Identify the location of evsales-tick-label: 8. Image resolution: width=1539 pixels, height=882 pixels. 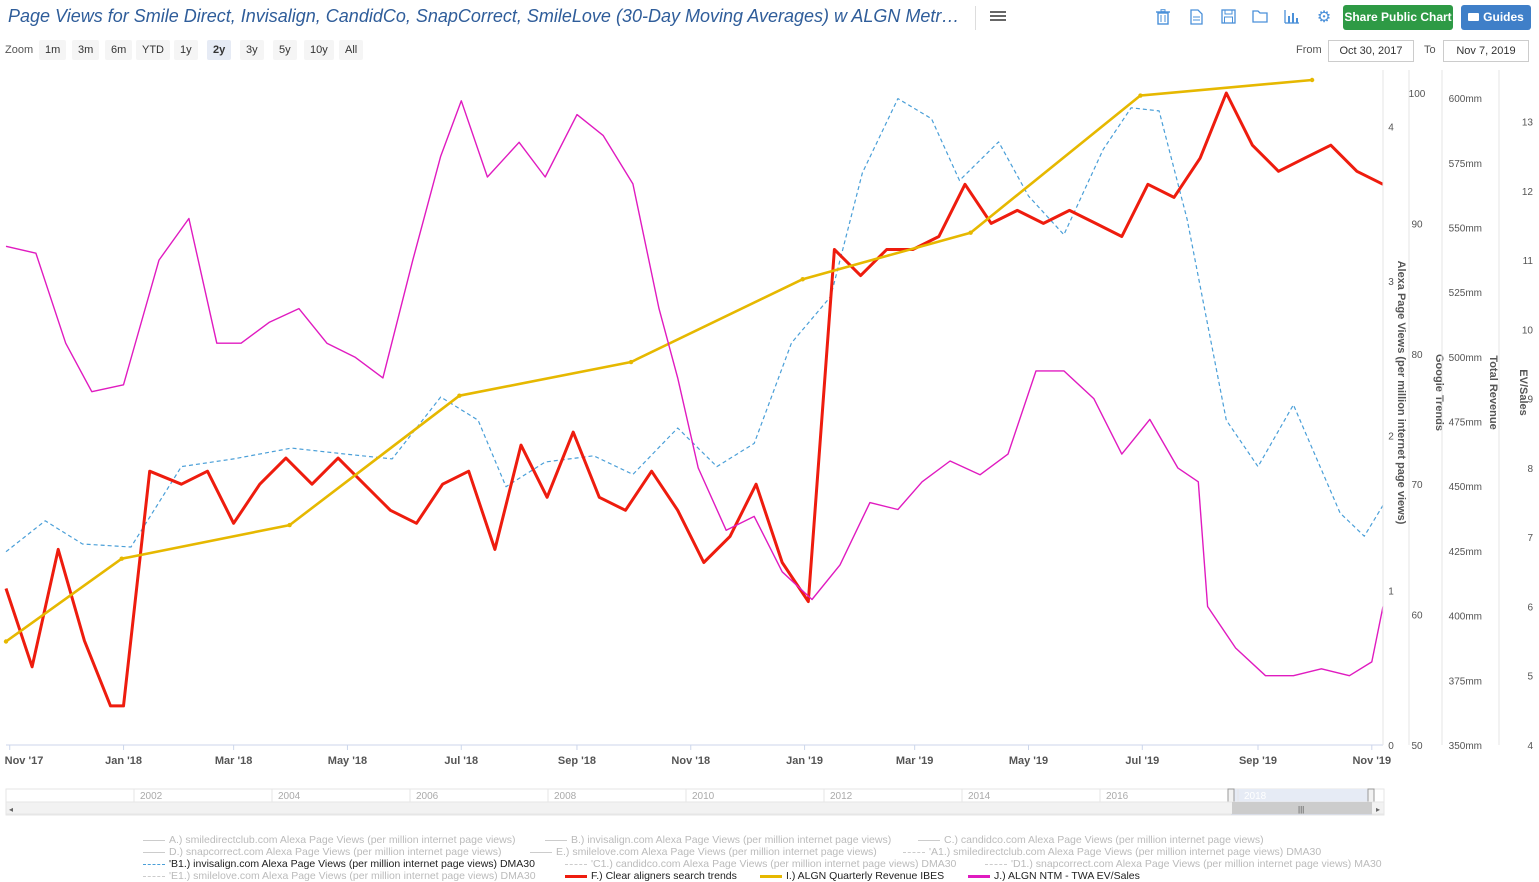
(1530, 469).